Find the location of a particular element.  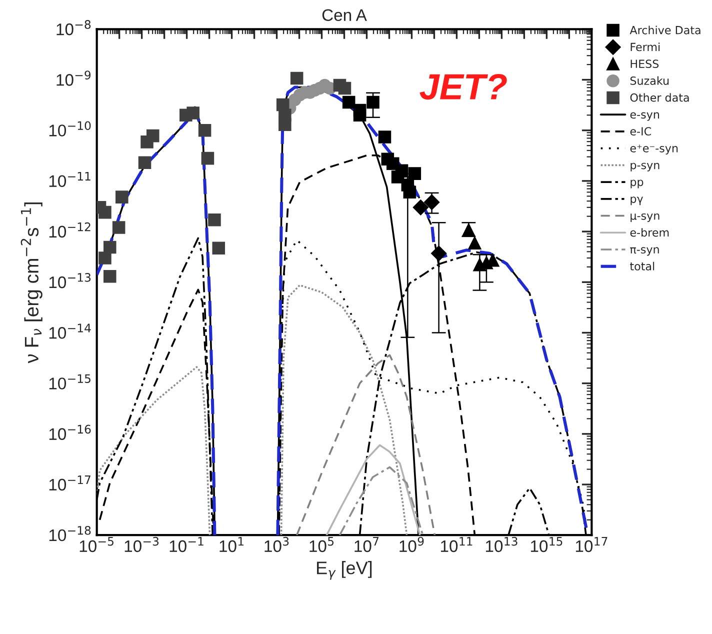

y-tick-label: 10$^{−12}$ is located at coordinates (69, 230).